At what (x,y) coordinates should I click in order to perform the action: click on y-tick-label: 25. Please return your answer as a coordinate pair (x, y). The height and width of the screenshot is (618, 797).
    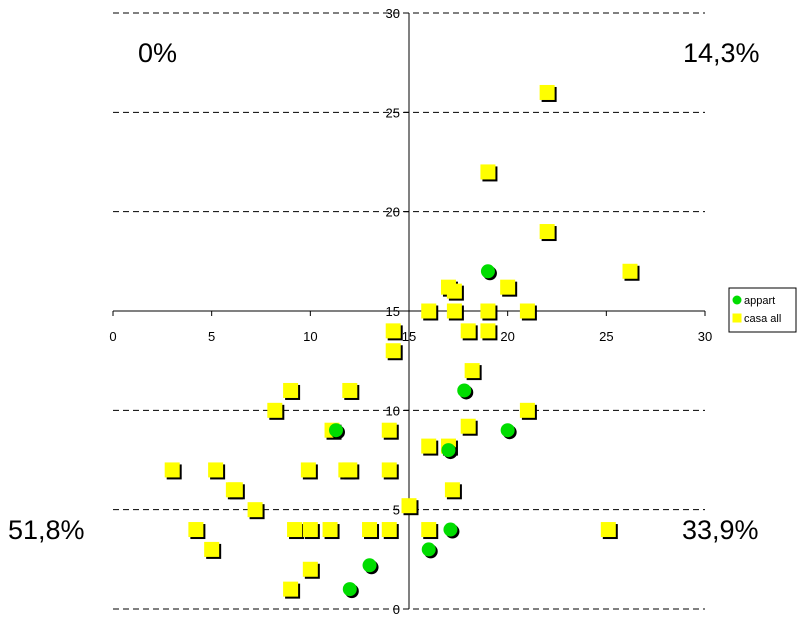
    Looking at the image, I should click on (393, 112).